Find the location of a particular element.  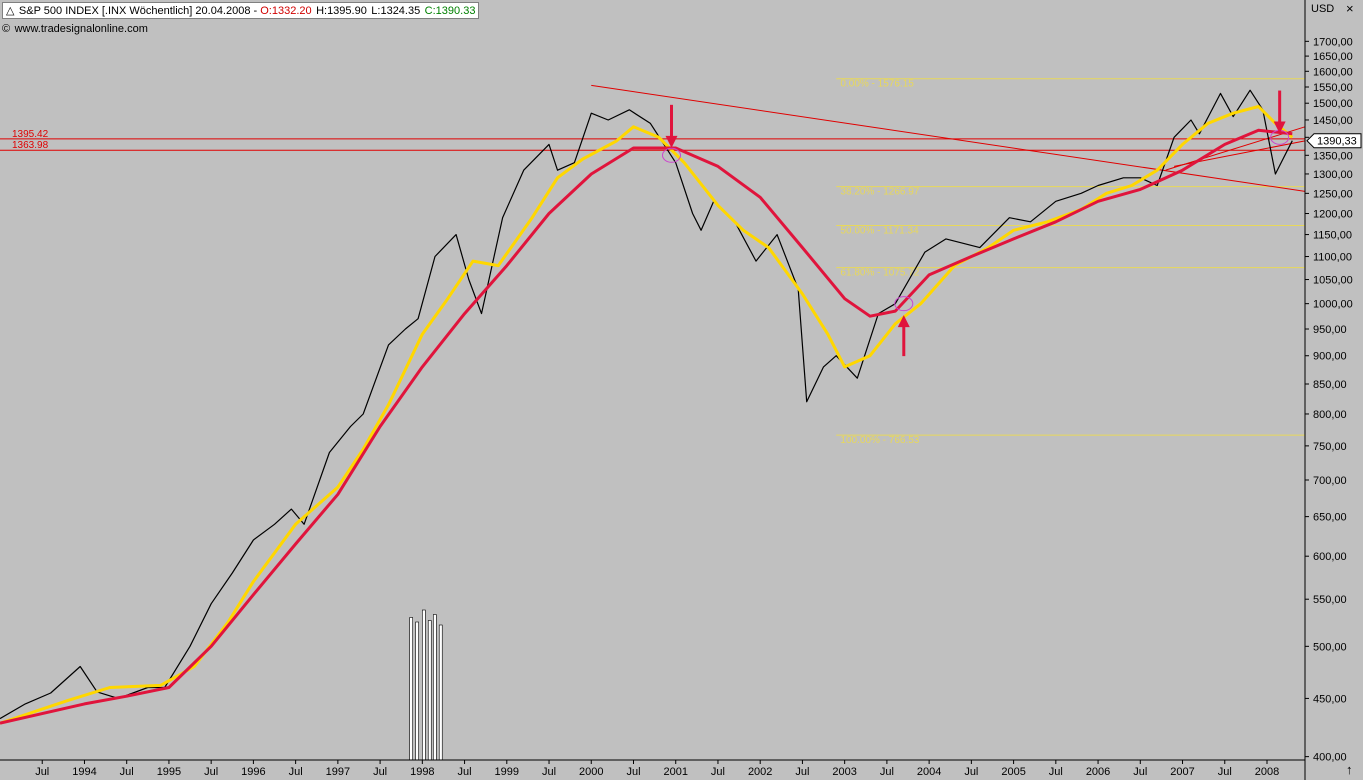

x-tick-label: 2003 is located at coordinates (844, 772).